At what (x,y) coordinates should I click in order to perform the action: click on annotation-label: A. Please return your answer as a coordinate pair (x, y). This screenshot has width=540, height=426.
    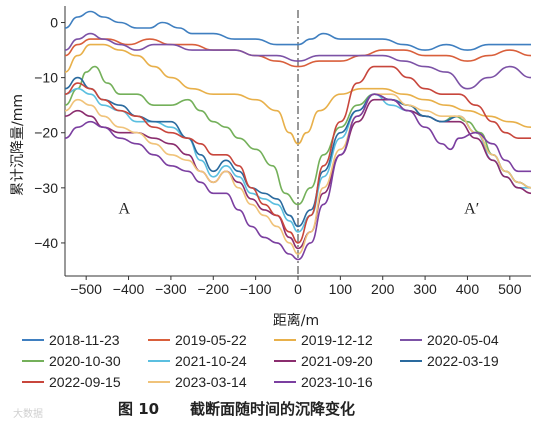
    Looking at the image, I should click on (125, 208).